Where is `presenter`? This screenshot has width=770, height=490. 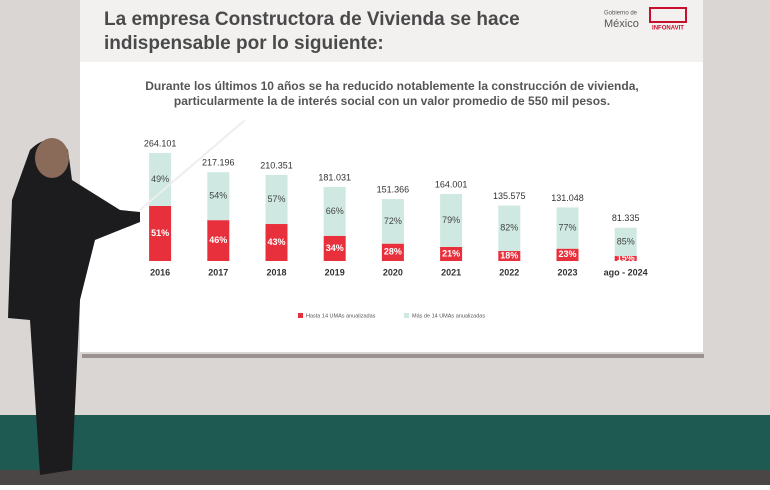
presenter is located at coordinates (74, 307).